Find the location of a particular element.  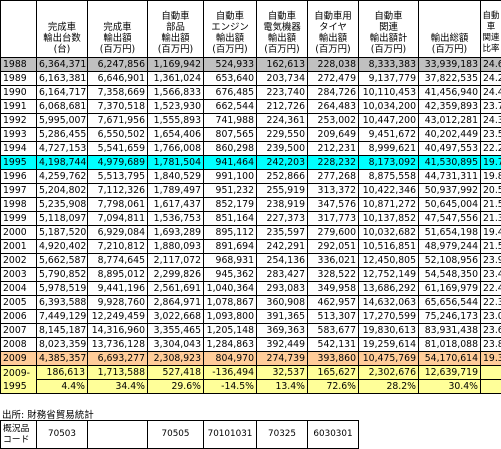

value-cell: 1,169,942 is located at coordinates (175, 64).